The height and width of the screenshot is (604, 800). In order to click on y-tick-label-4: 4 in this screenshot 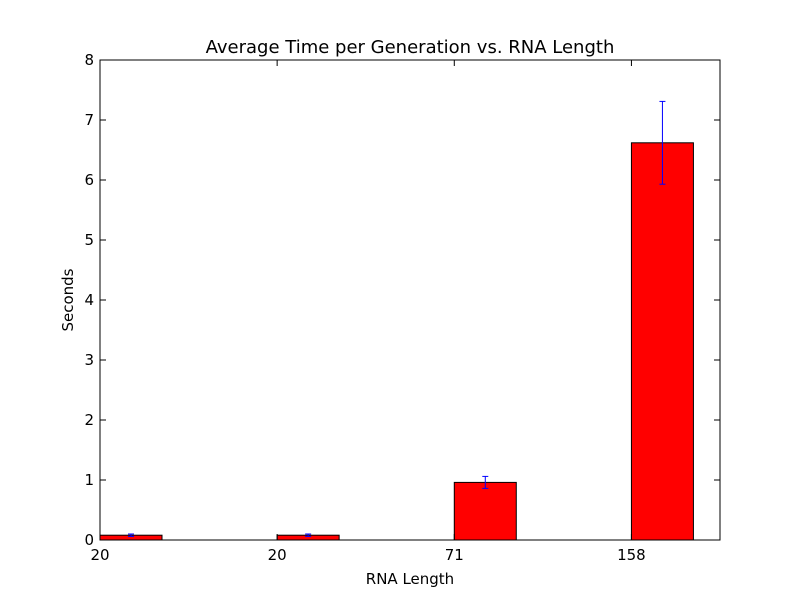, I will do `click(89, 300)`.